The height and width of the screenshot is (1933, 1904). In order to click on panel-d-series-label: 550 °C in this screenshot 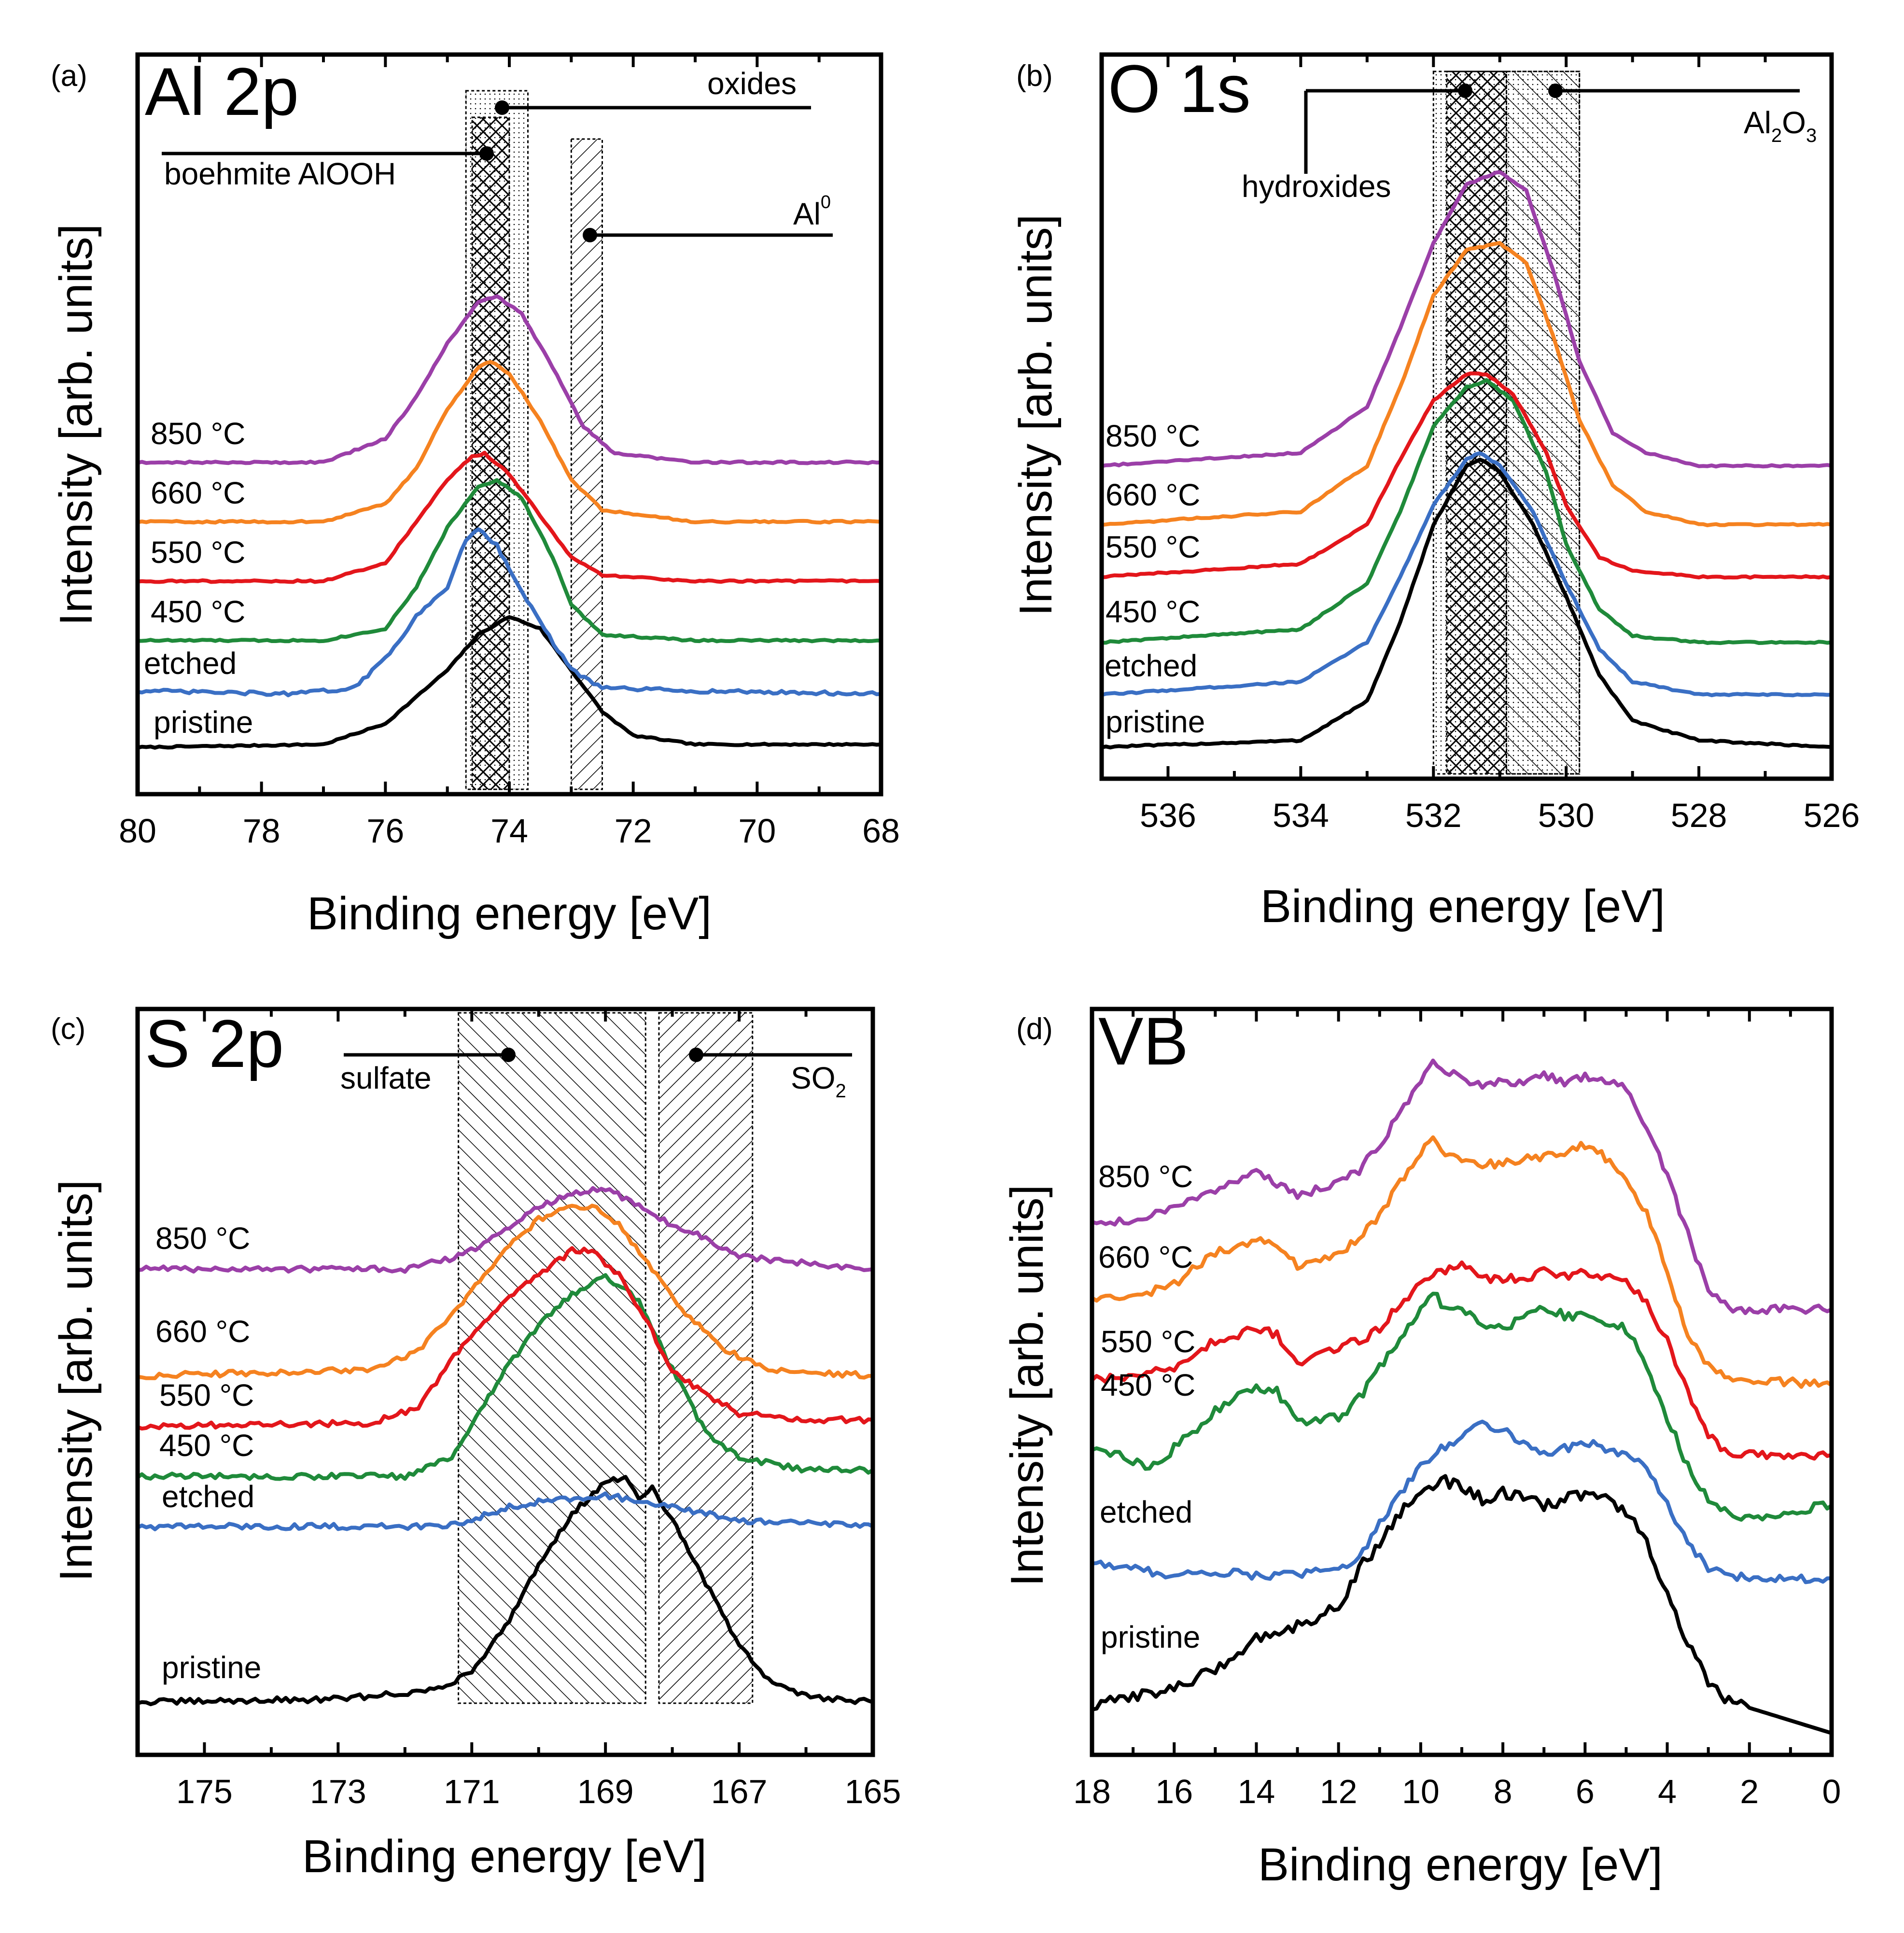, I will do `click(1148, 1342)`.